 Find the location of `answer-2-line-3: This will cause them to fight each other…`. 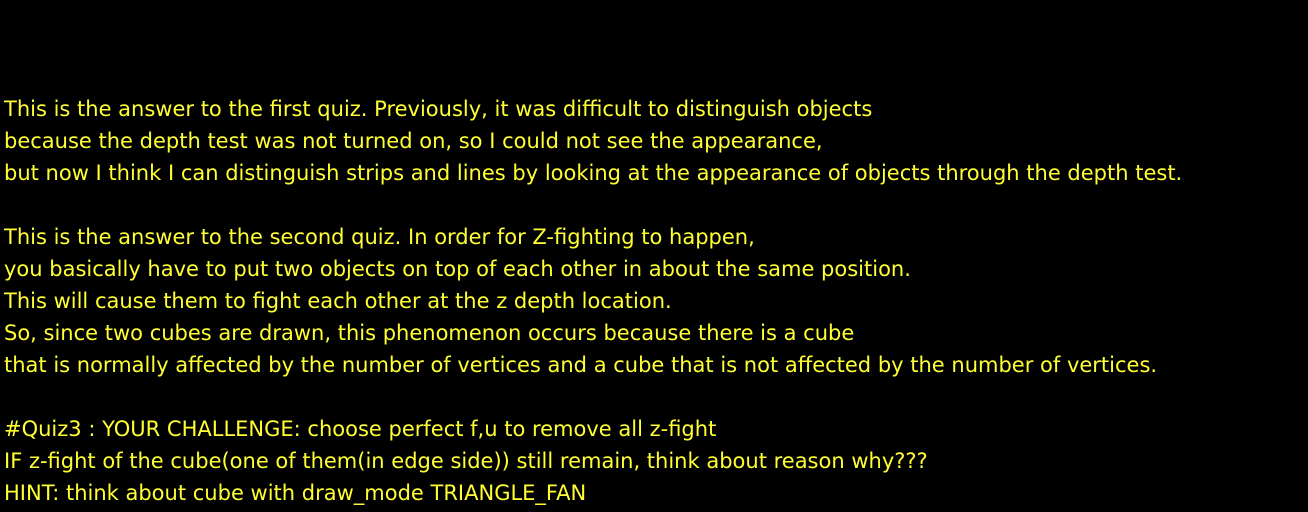

answer-2-line-3: This will cause them to fight each other… is located at coordinates (338, 301).